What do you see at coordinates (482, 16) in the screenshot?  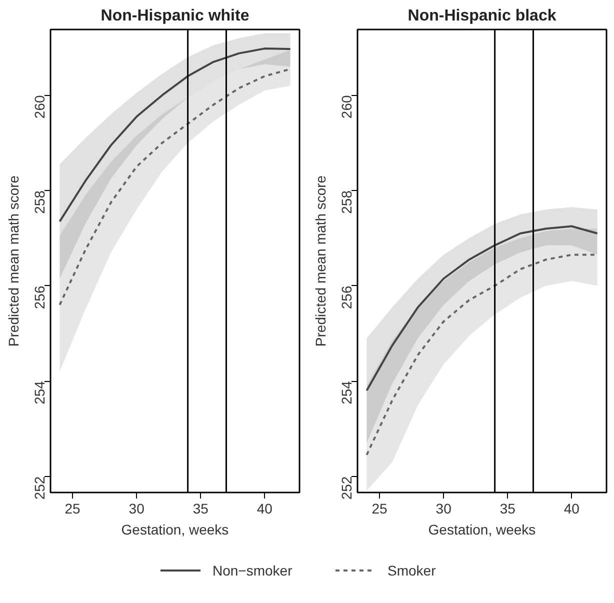 I see `chart-title: Non-Hispanic black` at bounding box center [482, 16].